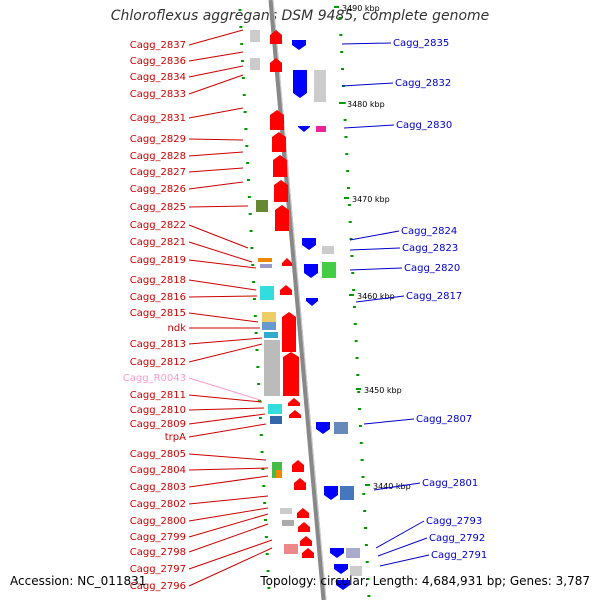  Describe the element at coordinates (158, 207) in the screenshot. I see `gene-label: Cagg_2825` at that location.